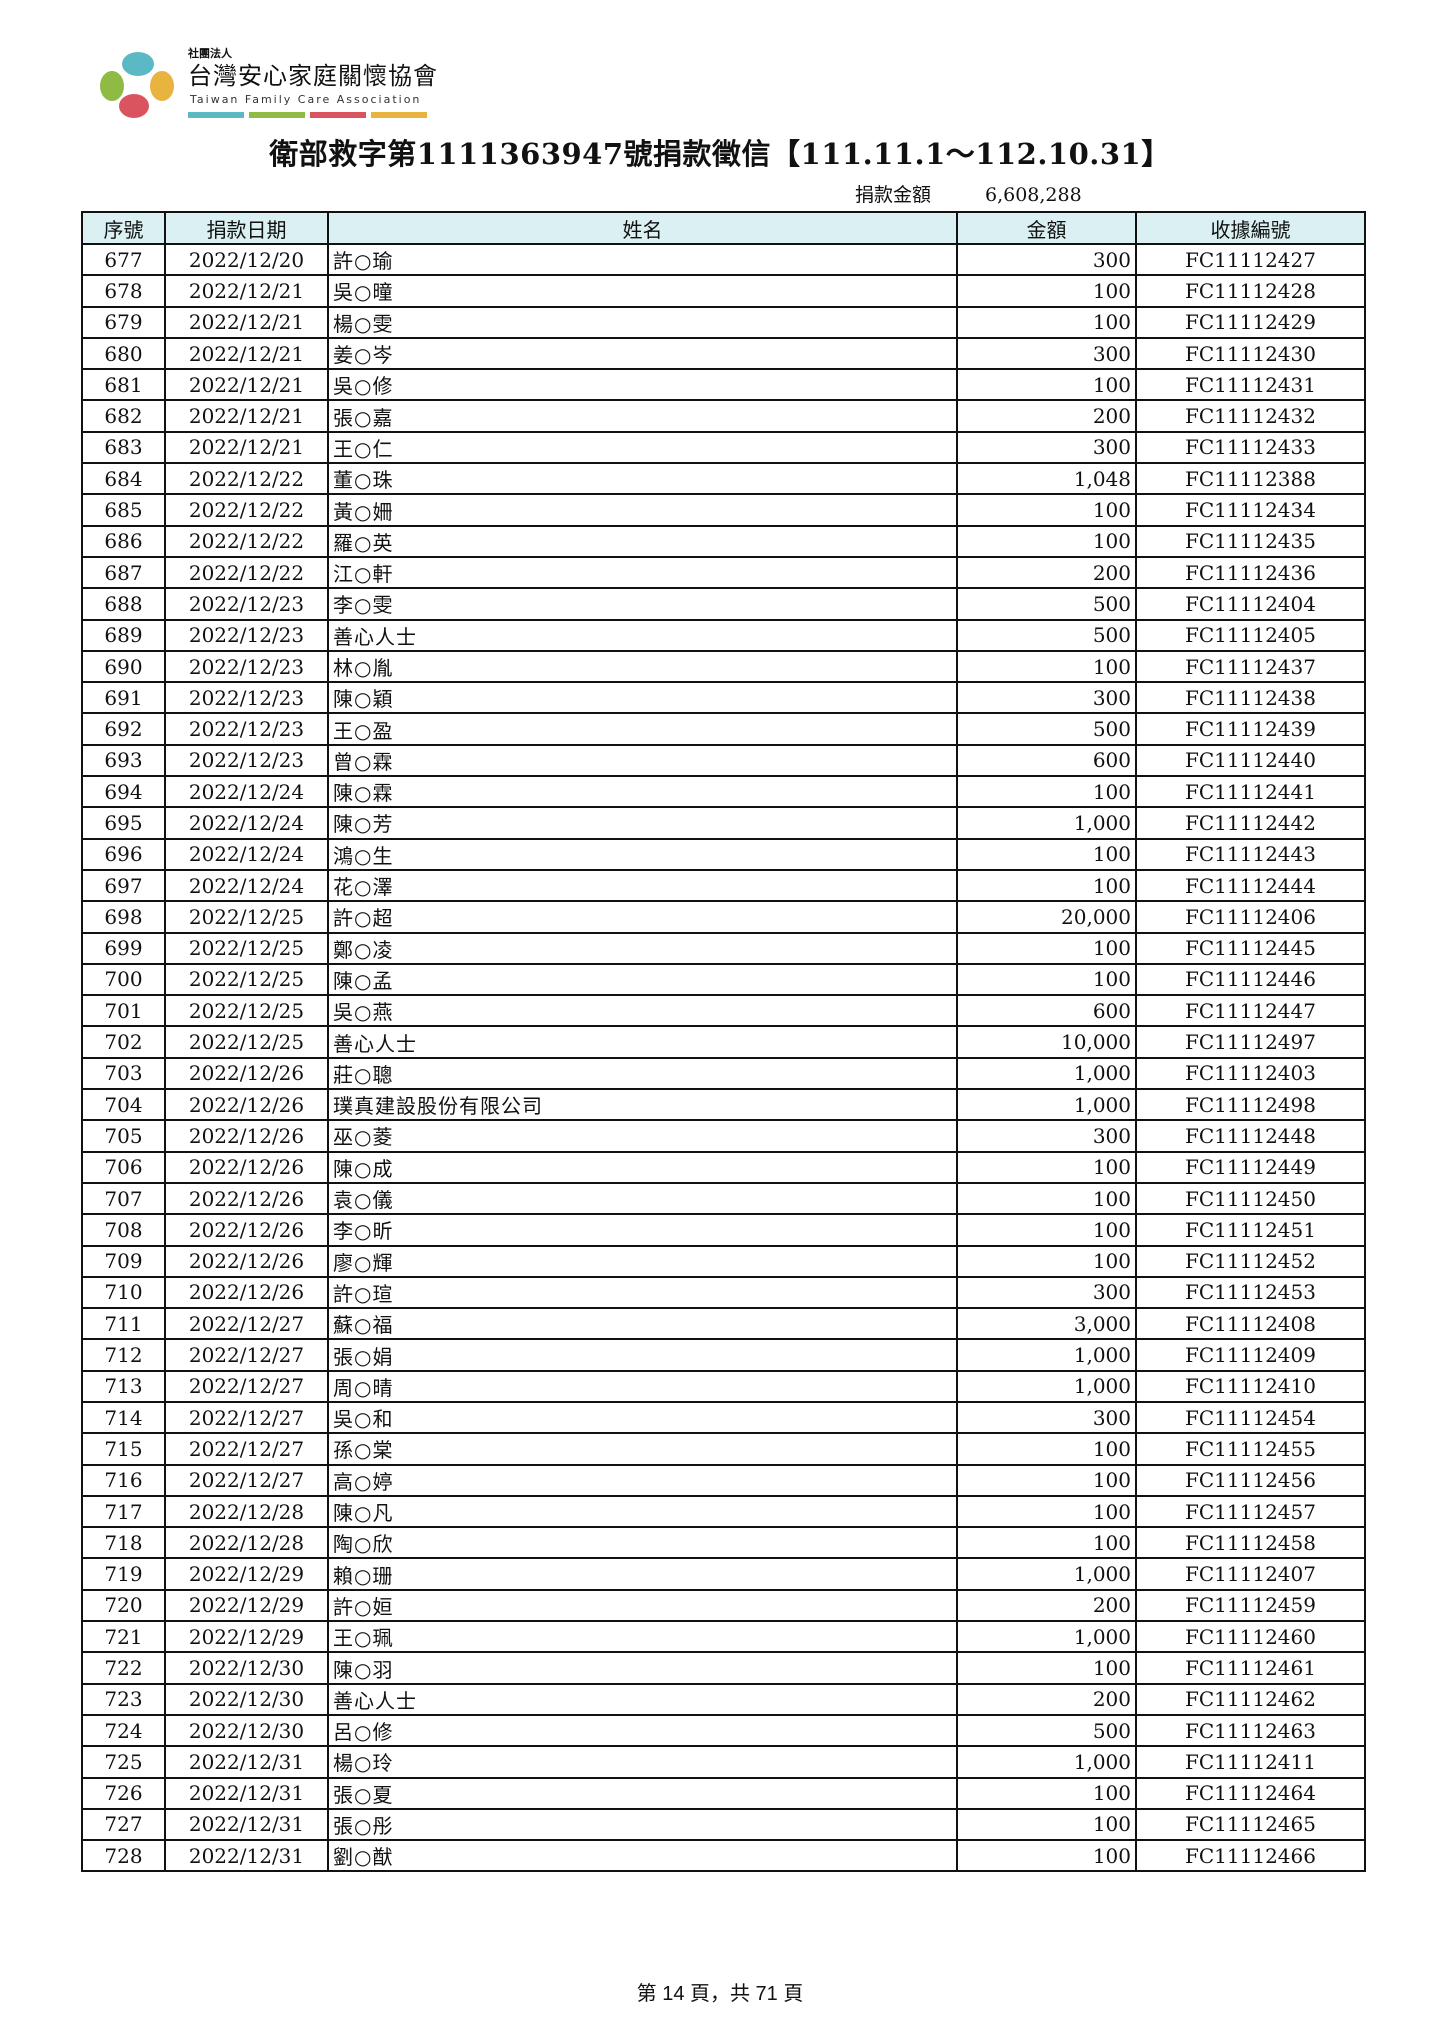 The width and height of the screenshot is (1440, 2036). What do you see at coordinates (1250, 572) in the screenshot?
I see `cell-receipt: FC11112436` at bounding box center [1250, 572].